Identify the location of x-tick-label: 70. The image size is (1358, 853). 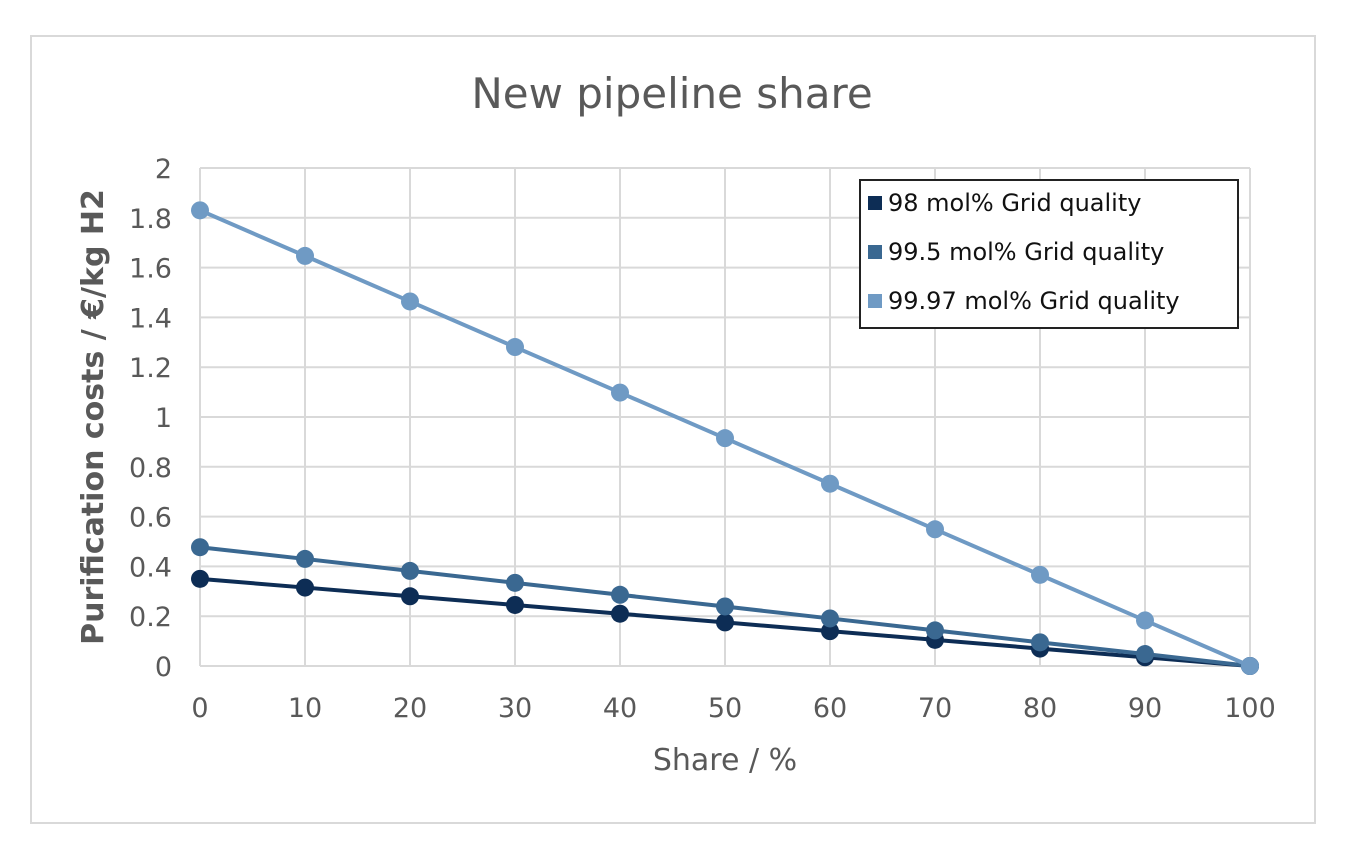
(935, 708).